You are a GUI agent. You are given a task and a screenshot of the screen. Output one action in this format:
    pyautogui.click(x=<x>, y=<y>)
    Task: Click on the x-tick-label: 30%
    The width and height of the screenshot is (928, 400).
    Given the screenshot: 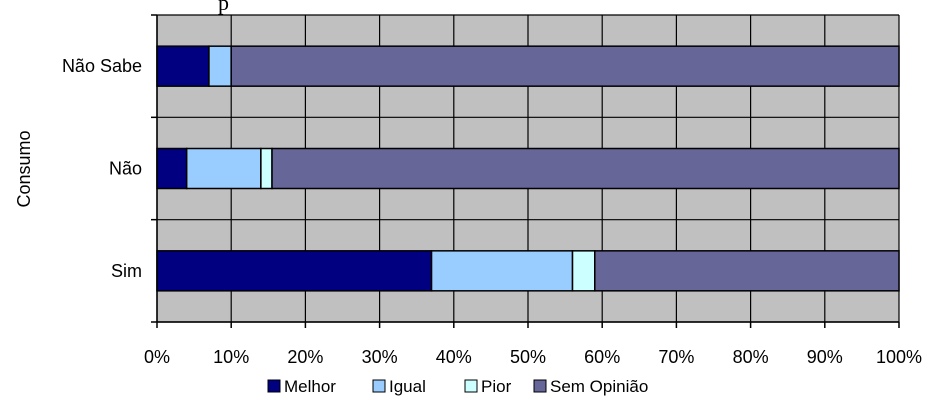 What is the action you would take?
    pyautogui.click(x=380, y=357)
    